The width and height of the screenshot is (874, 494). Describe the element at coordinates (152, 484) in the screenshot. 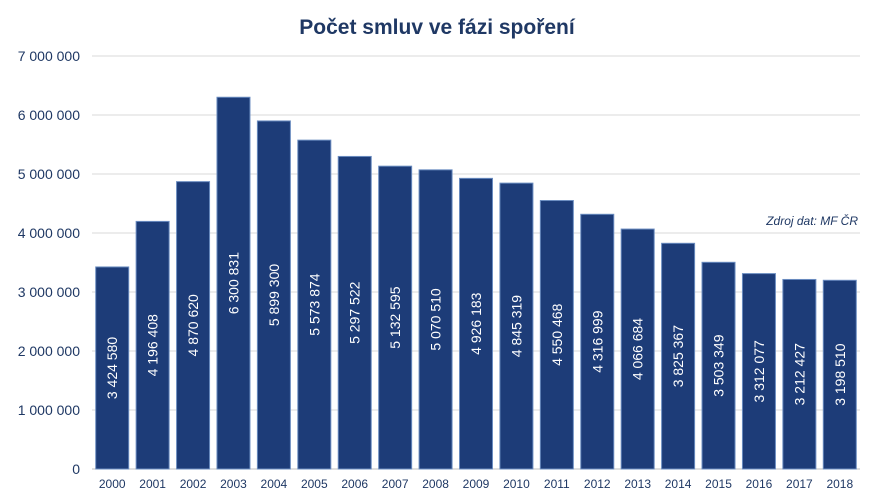

I see `x-tick-label: 2001` at that location.